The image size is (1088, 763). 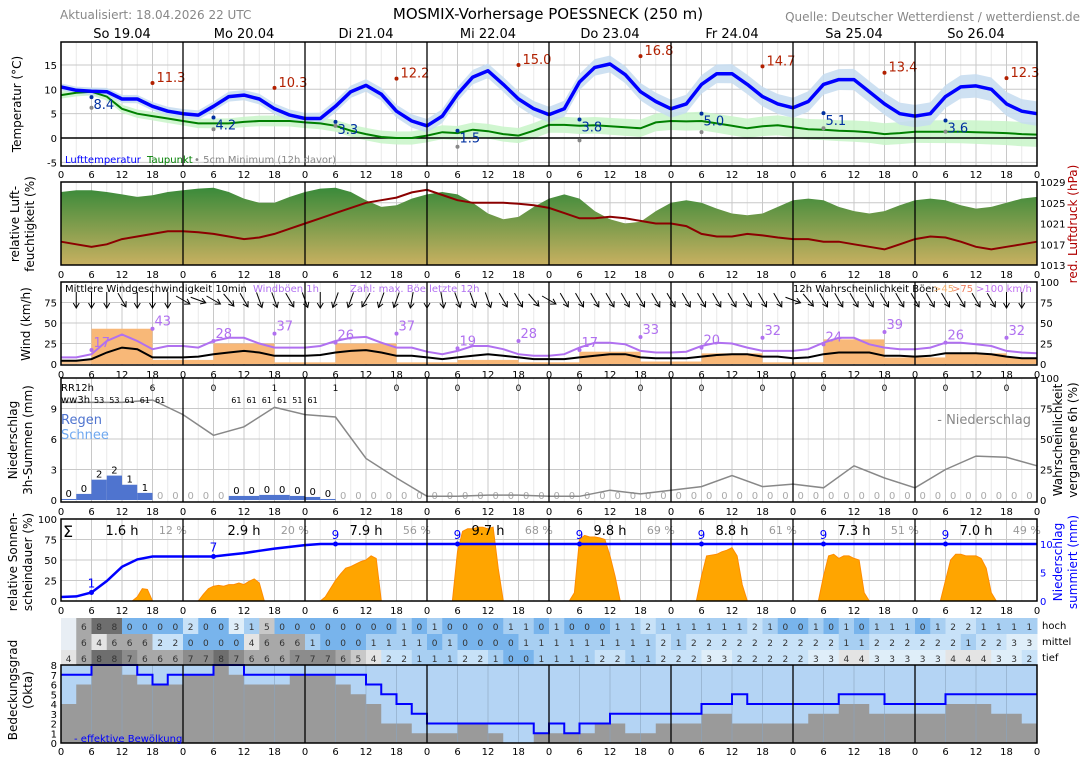 What do you see at coordinates (366, 375) in the screenshot?
I see `wind-panel-x-tick: 12` at bounding box center [366, 375].